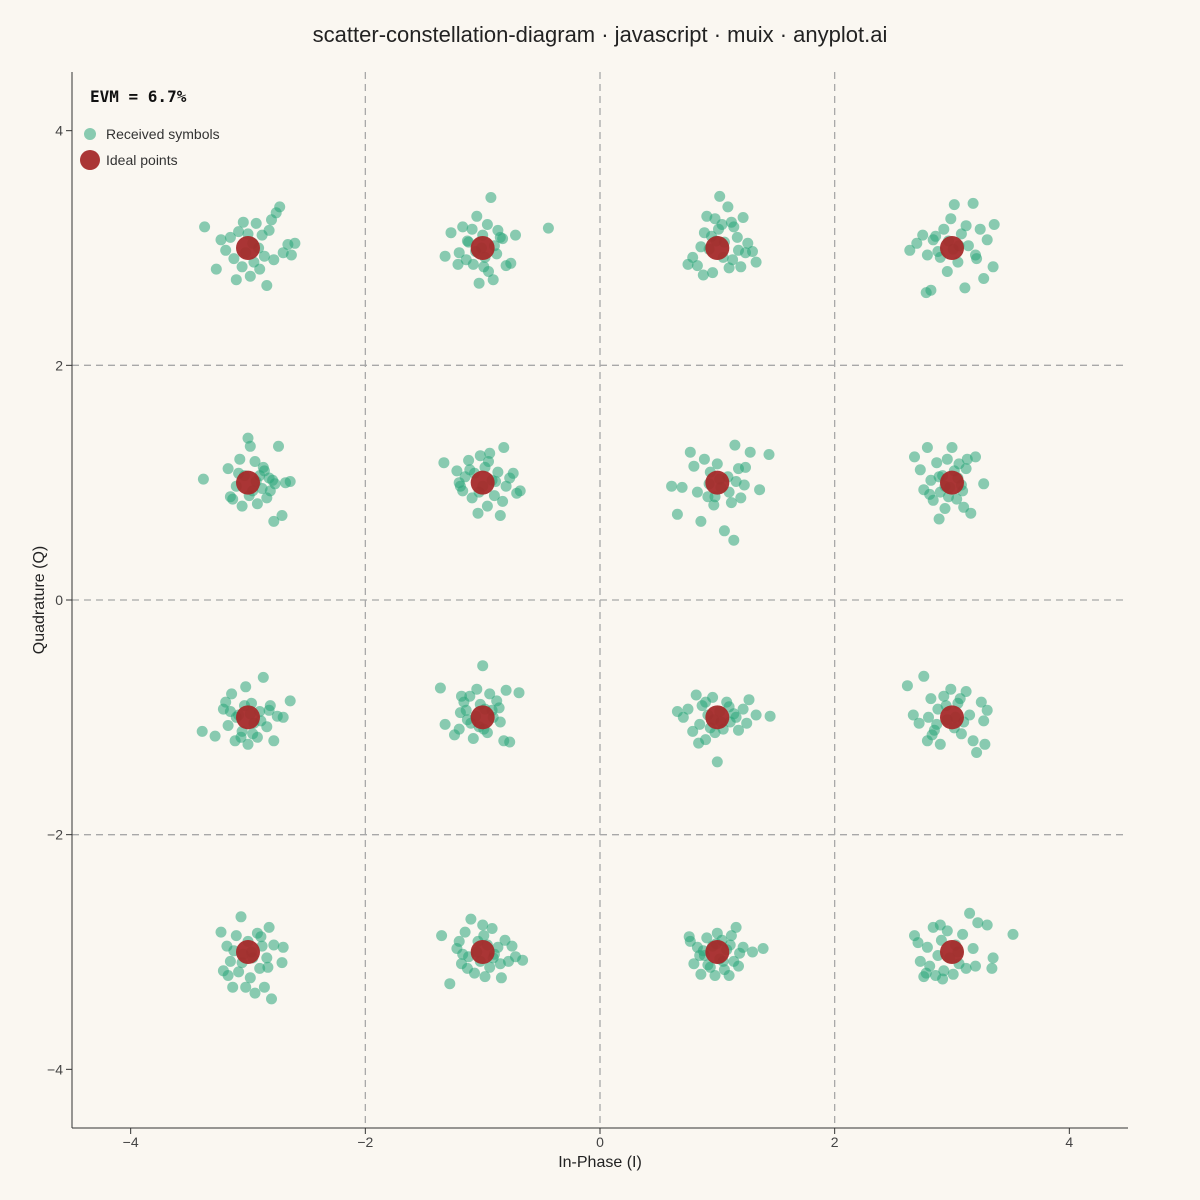 This screenshot has height=1200, width=1200. What do you see at coordinates (59, 131) in the screenshot?
I see `y-tick-label: 4` at bounding box center [59, 131].